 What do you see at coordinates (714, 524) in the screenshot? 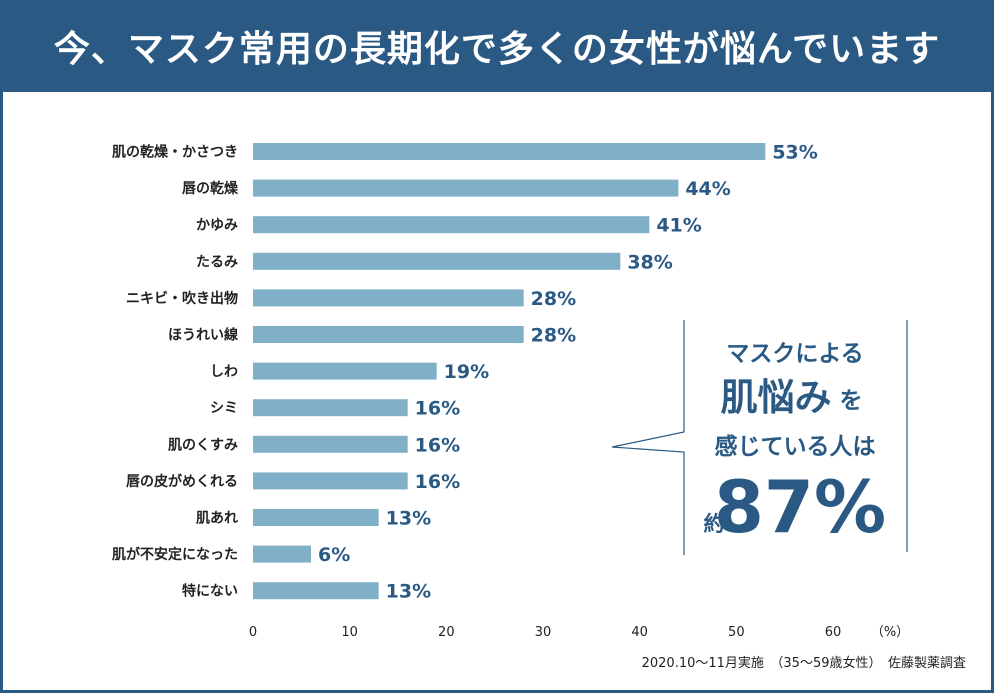
I see `callout-prefix: 約` at bounding box center [714, 524].